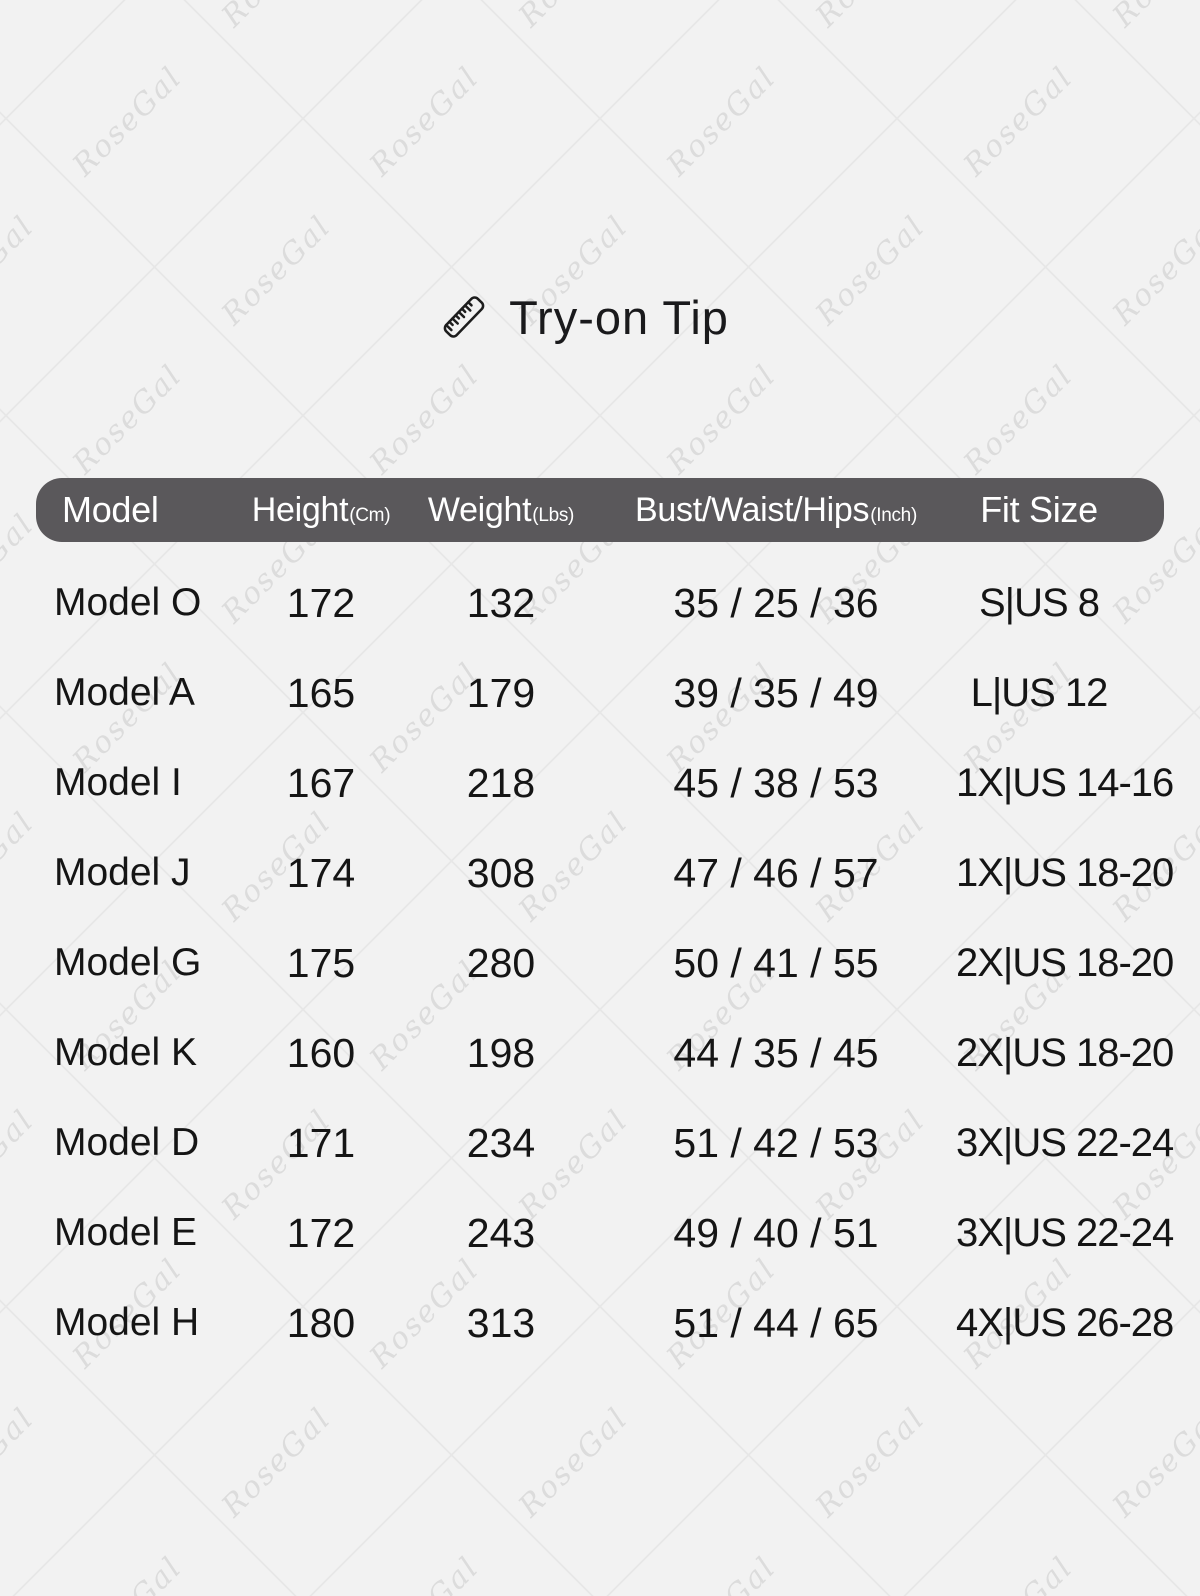 The image size is (1200, 1596). I want to click on cell-weight: 218, so click(501, 782).